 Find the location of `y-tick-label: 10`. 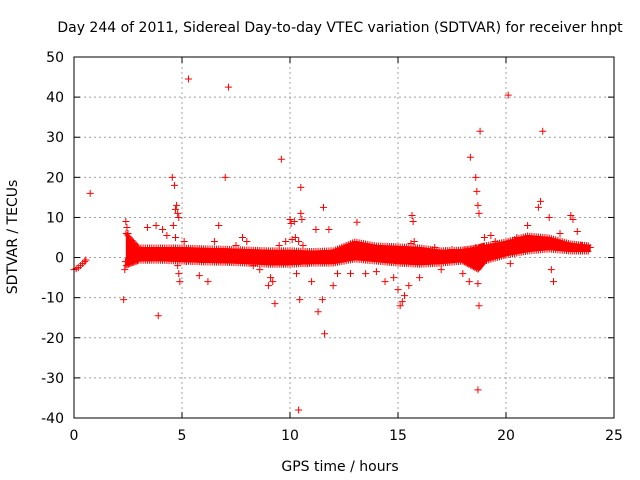

y-tick-label: 10 is located at coordinates (55, 218).